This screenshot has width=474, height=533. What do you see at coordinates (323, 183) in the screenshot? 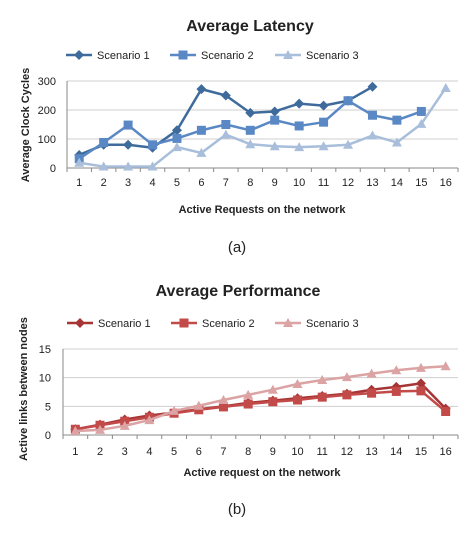
I see `chart-a-x-tick-label: 11` at bounding box center [323, 183].